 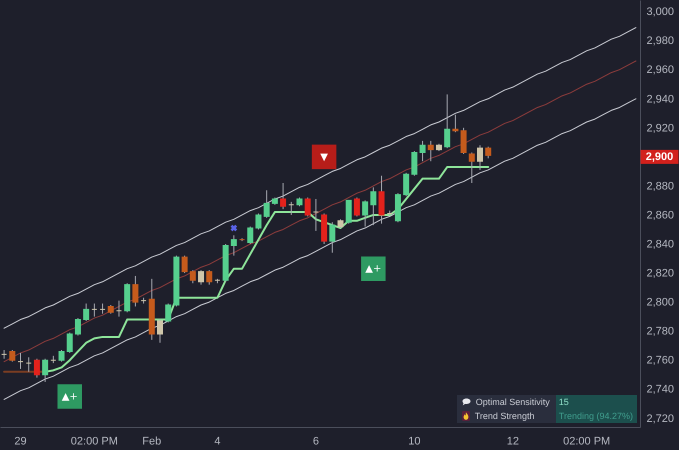 What do you see at coordinates (660, 360) in the screenshot?
I see `y-tick-label: 2,760` at bounding box center [660, 360].